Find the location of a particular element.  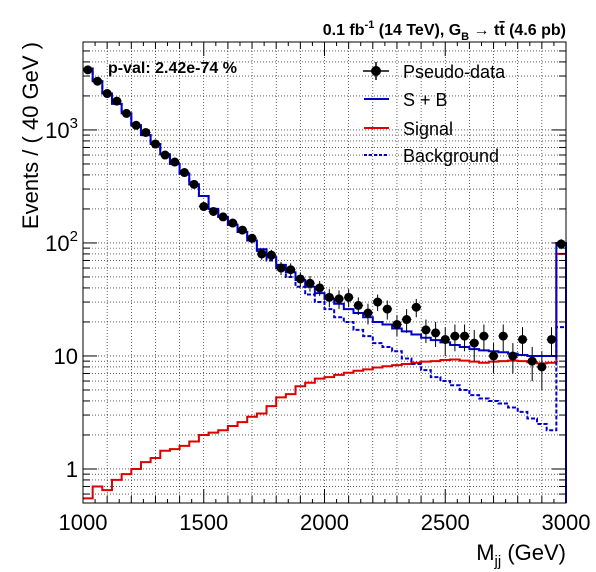

y-axis-title: Events / ( 40 GeV ) is located at coordinates (30, 135).